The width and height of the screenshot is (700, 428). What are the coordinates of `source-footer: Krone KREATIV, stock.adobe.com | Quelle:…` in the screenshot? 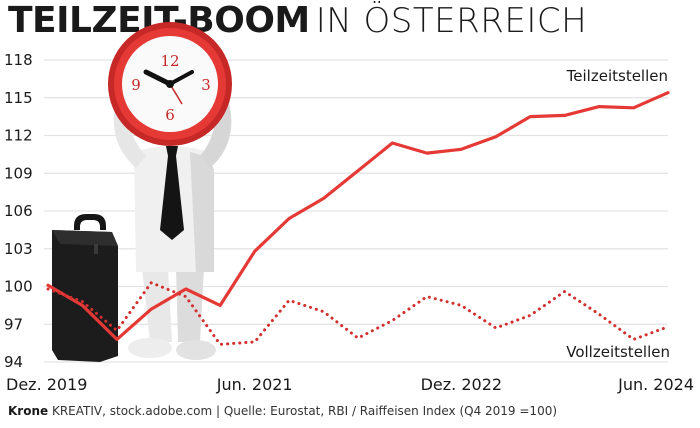 It's located at (282, 411).